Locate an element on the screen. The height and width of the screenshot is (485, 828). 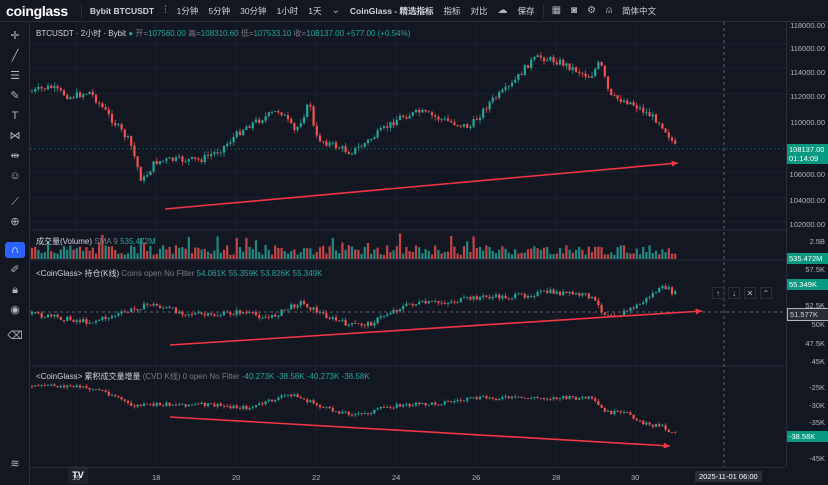
eye-icon: ◉ is located at coordinates (15, 310).